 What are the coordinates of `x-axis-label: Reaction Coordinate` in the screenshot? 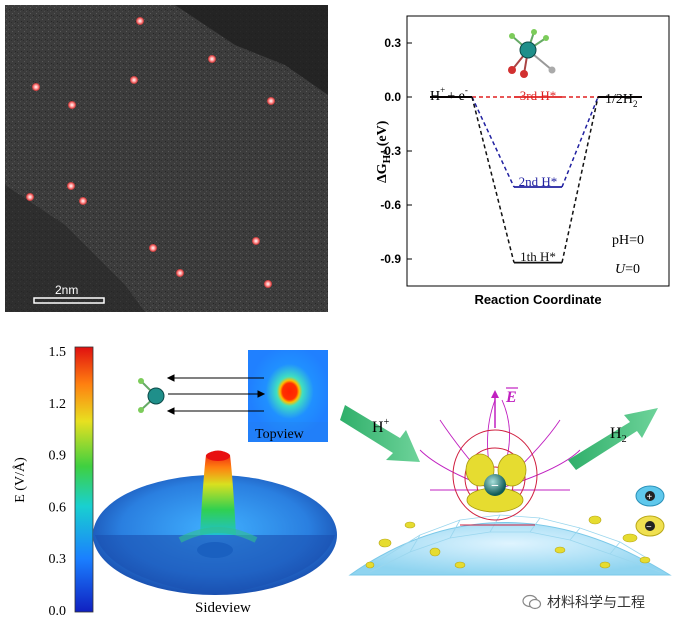 It's located at (537, 299).